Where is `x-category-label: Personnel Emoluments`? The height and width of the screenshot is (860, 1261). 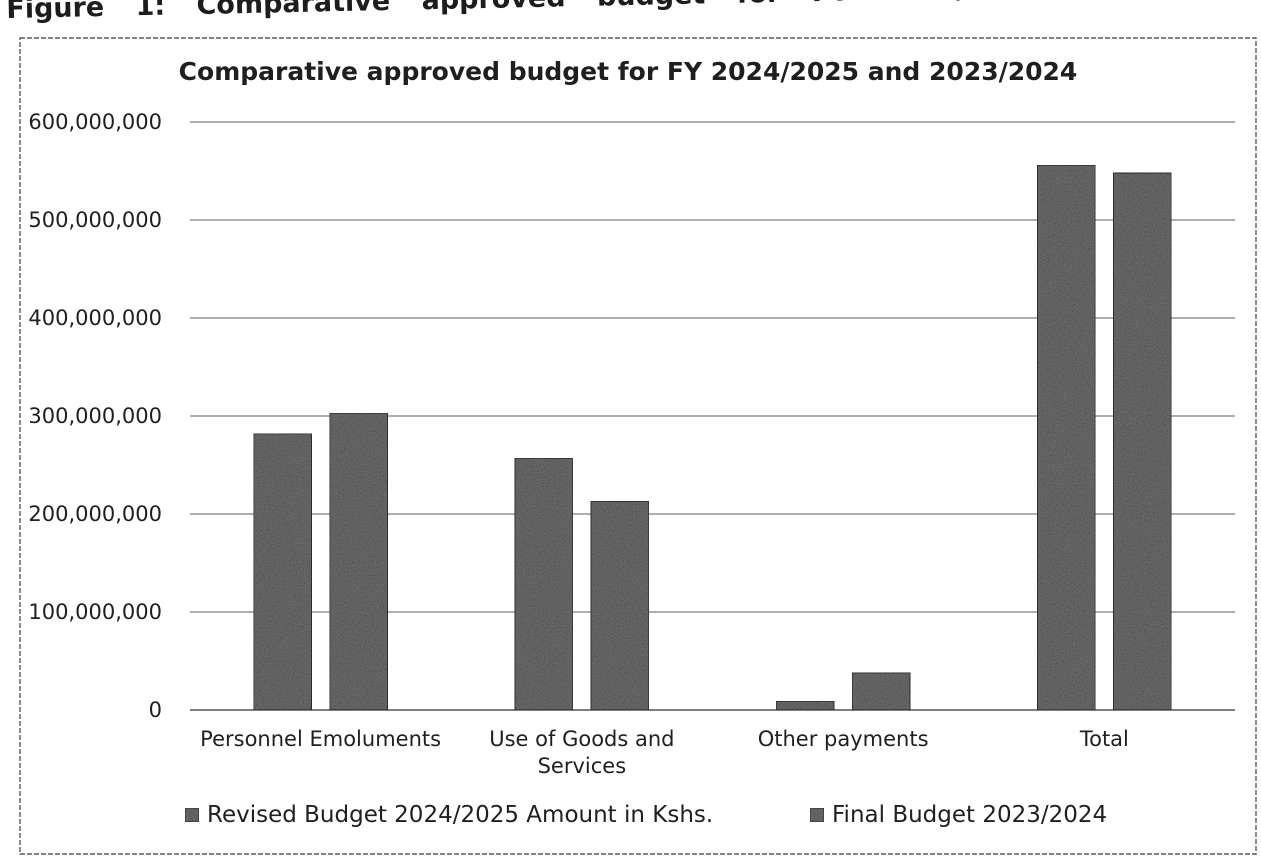 x-category-label: Personnel Emoluments is located at coordinates (320, 739).